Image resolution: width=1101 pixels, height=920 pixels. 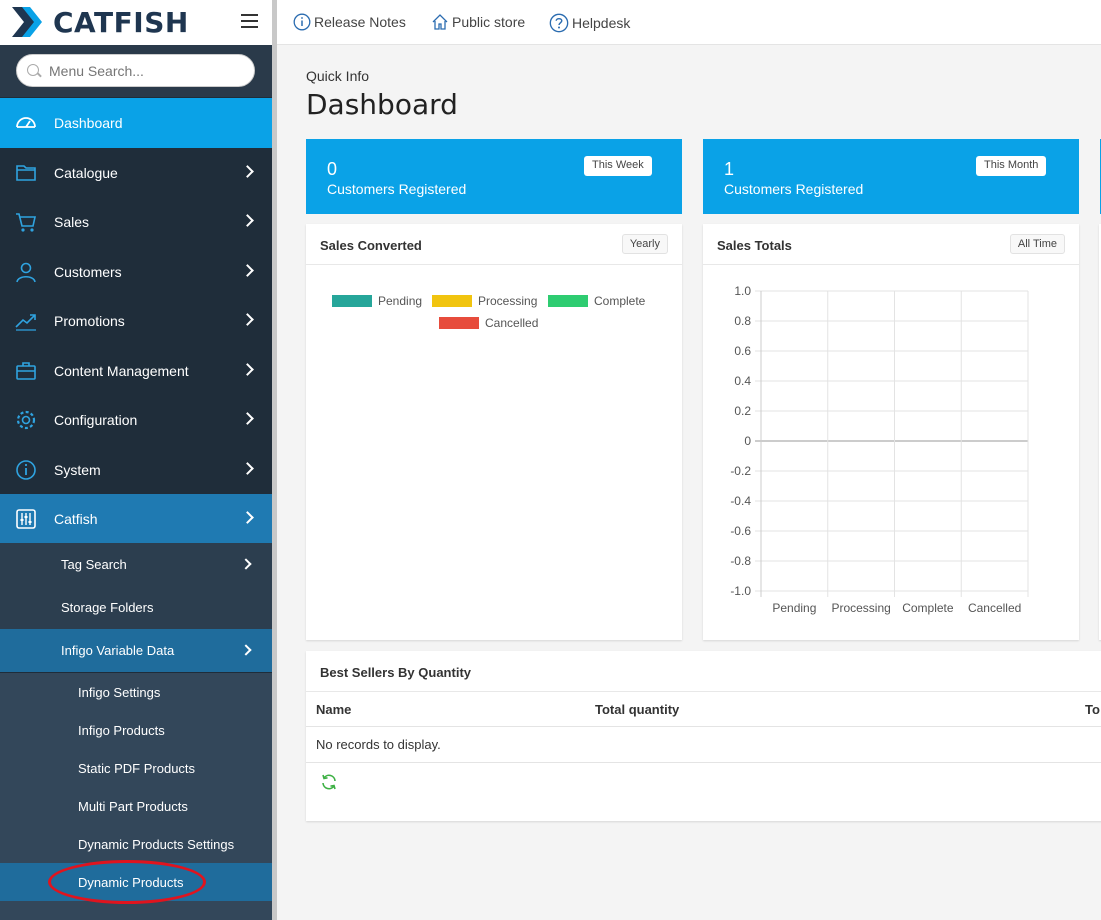 I want to click on sidebar-item-system: System, so click(x=136, y=470).